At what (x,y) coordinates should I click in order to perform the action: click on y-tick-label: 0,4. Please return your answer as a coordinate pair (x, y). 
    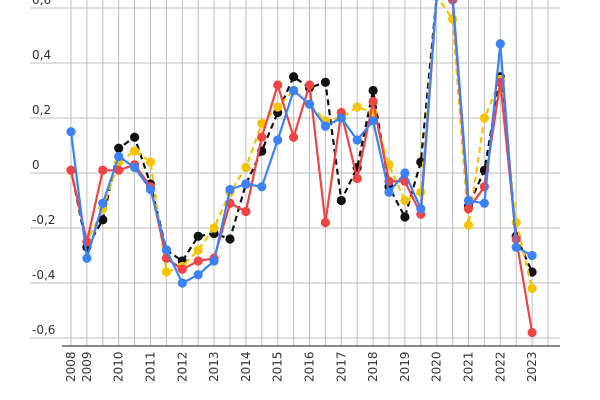
    Looking at the image, I should click on (41, 55).